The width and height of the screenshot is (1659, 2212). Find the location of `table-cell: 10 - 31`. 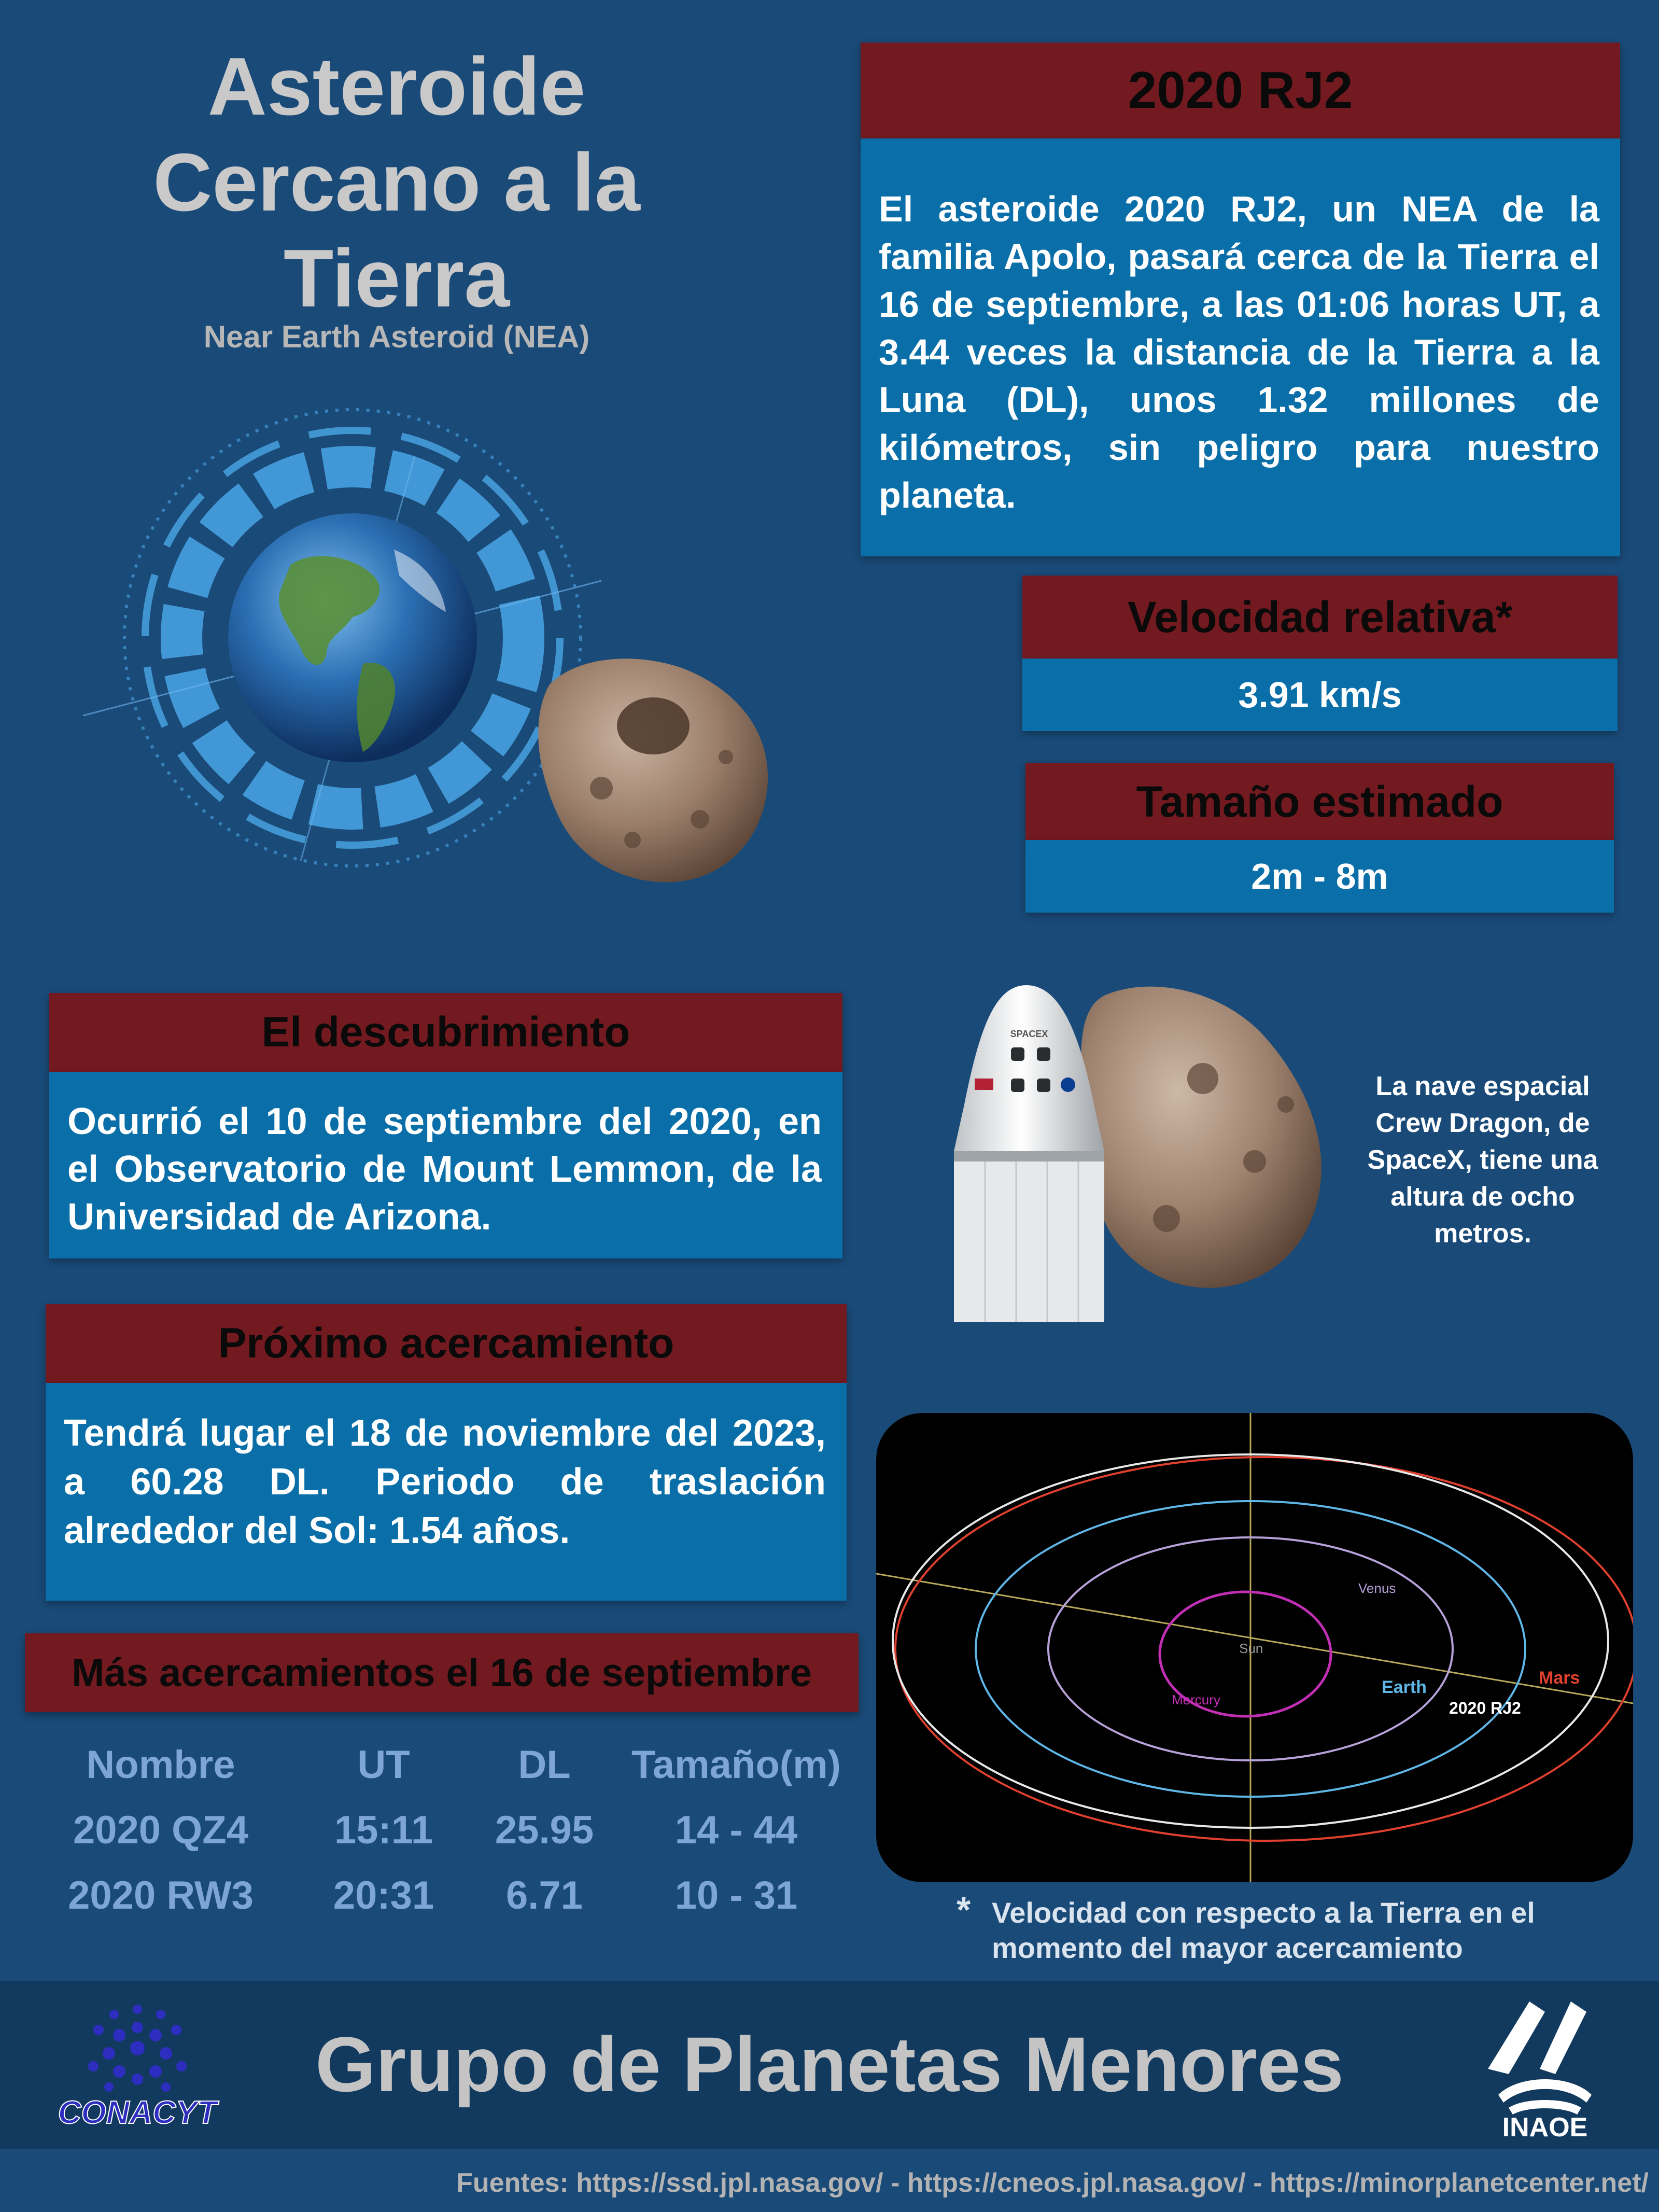

table-cell: 10 - 31 is located at coordinates (736, 1895).